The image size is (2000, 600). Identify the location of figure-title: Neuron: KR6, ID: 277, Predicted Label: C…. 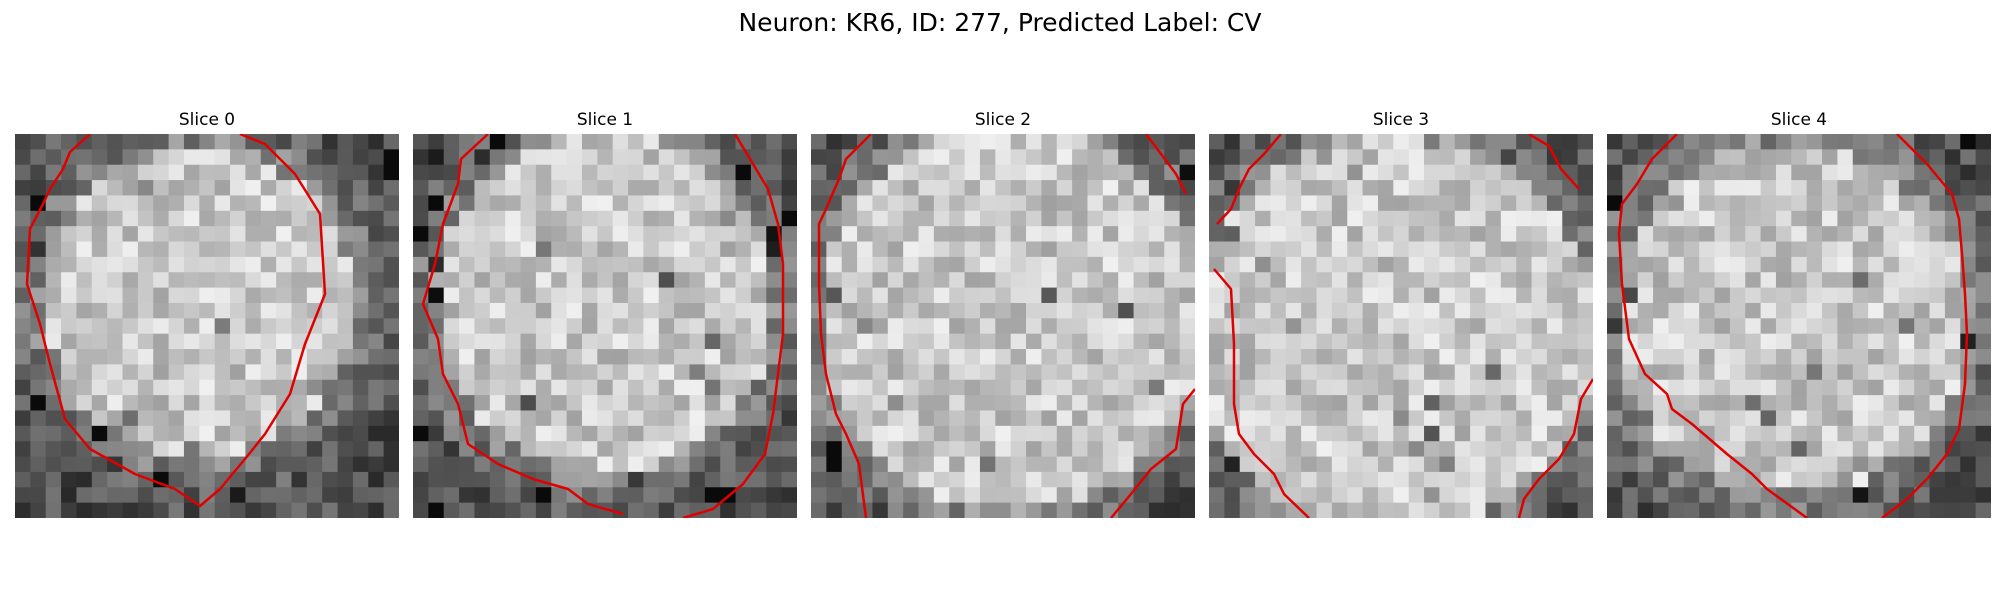
(1000, 22).